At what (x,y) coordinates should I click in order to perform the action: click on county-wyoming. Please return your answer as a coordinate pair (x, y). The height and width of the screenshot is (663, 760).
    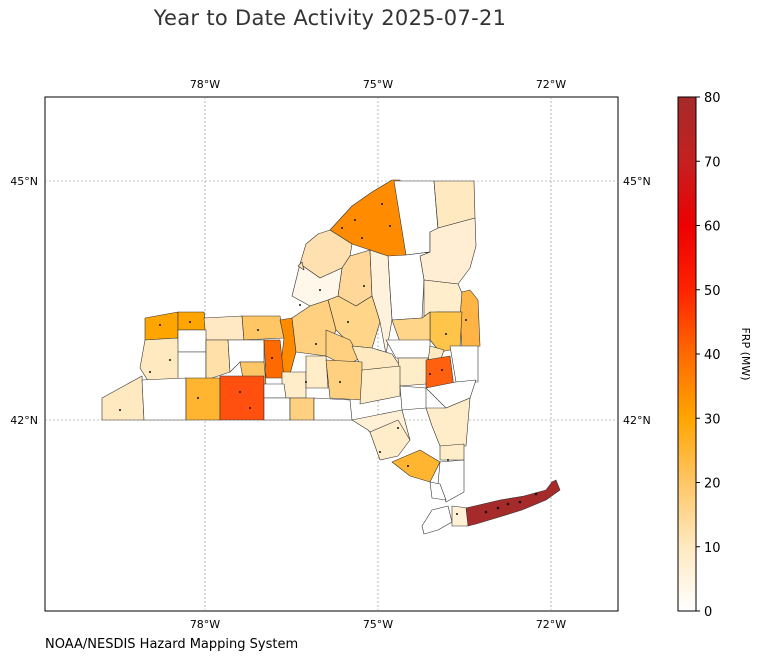
    Looking at the image, I should click on (192, 366).